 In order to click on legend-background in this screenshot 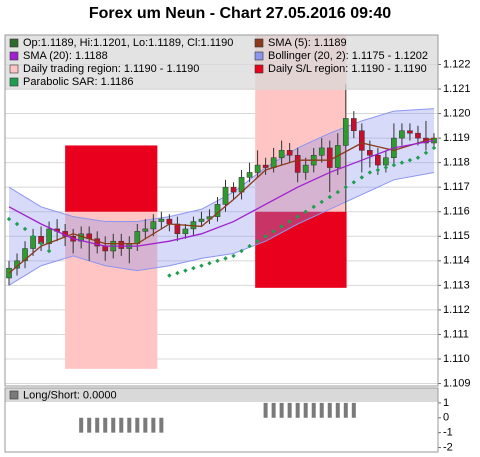, I will do `click(221, 395)`.